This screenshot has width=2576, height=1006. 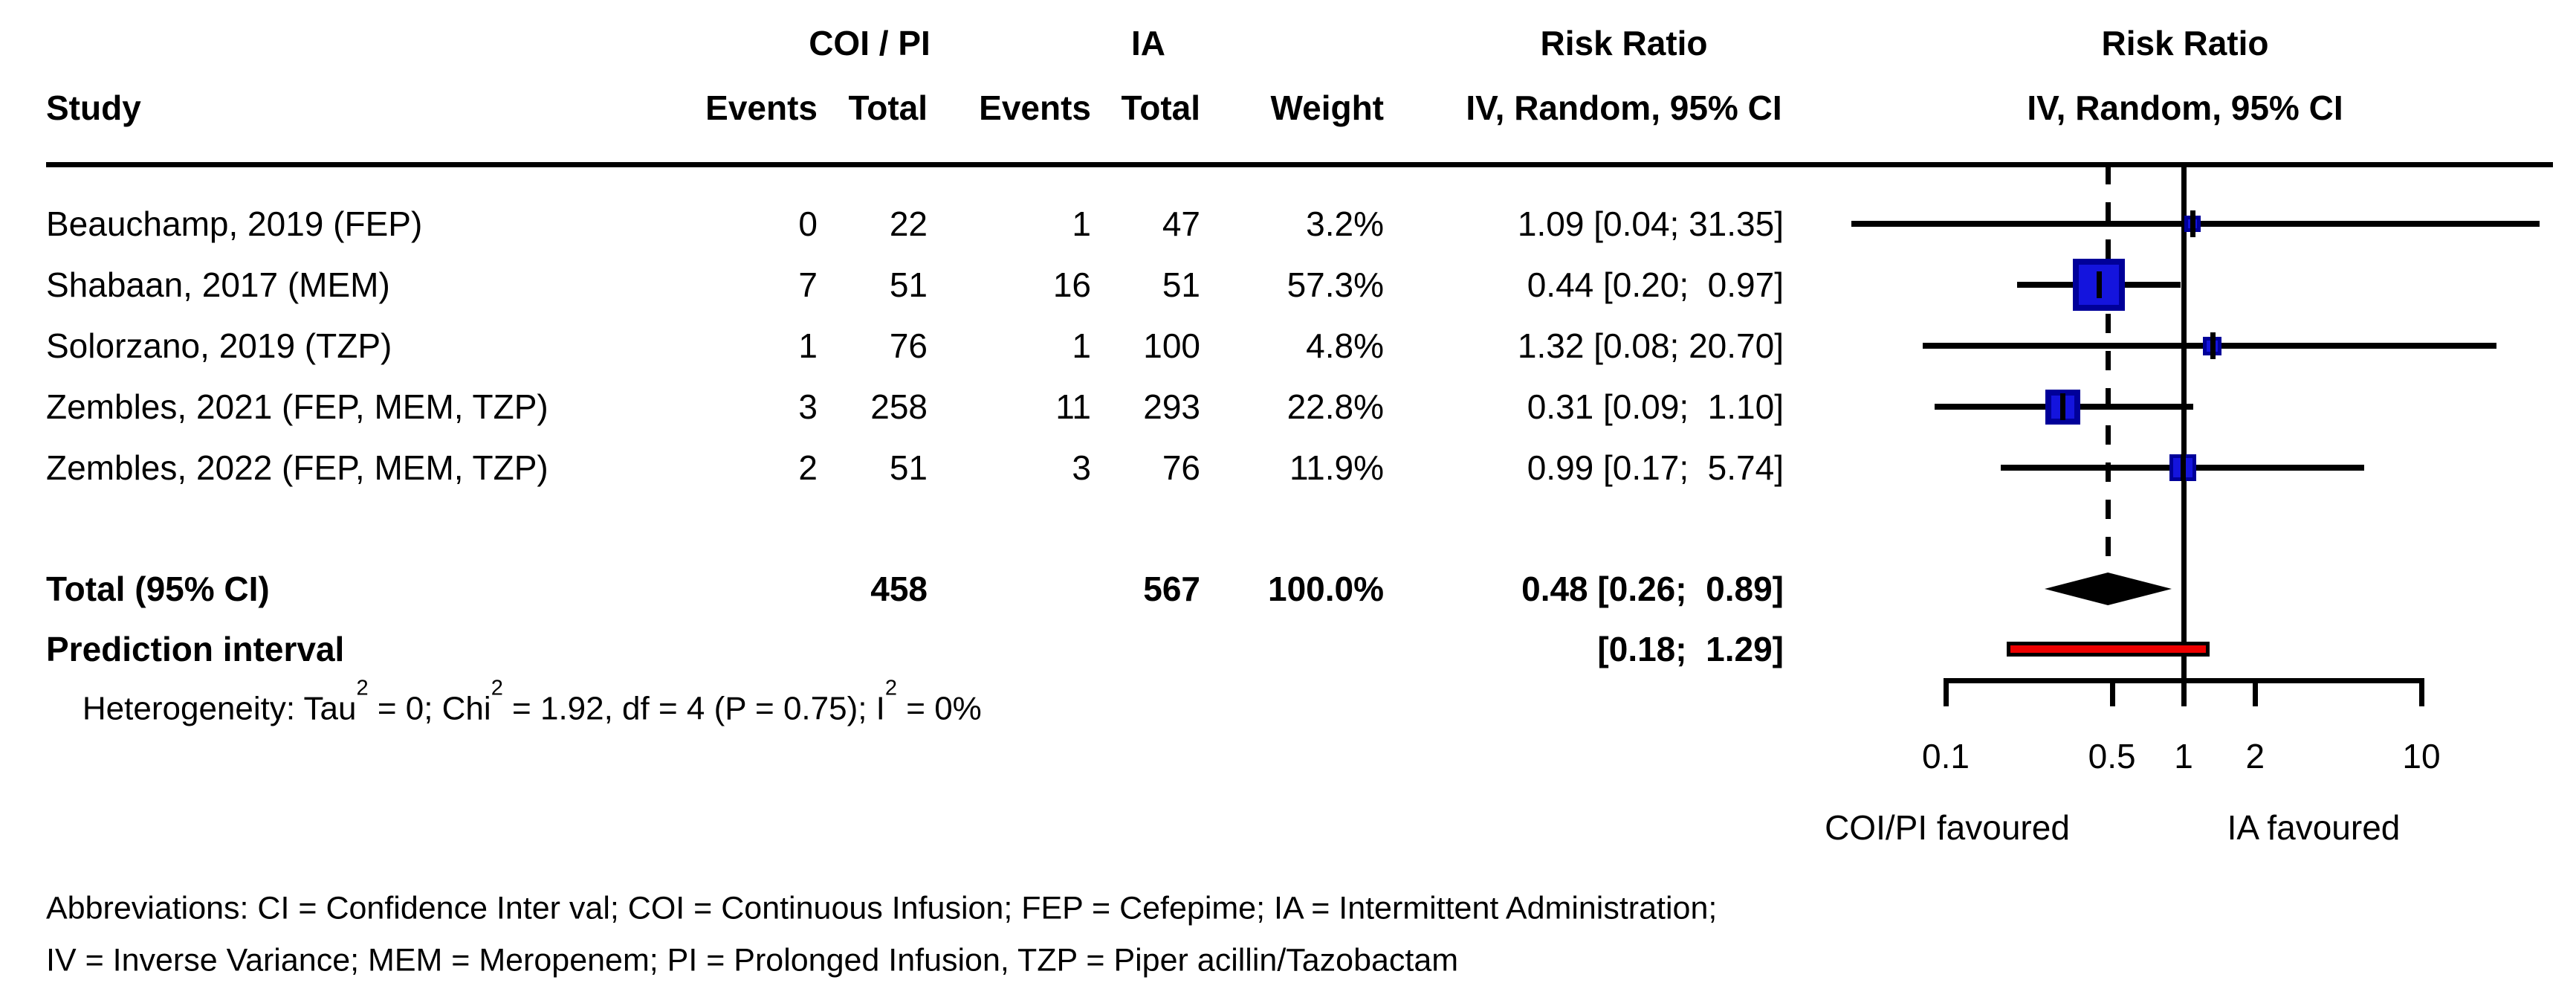 What do you see at coordinates (2255, 756) in the screenshot?
I see `x-axis-tick-label: 2` at bounding box center [2255, 756].